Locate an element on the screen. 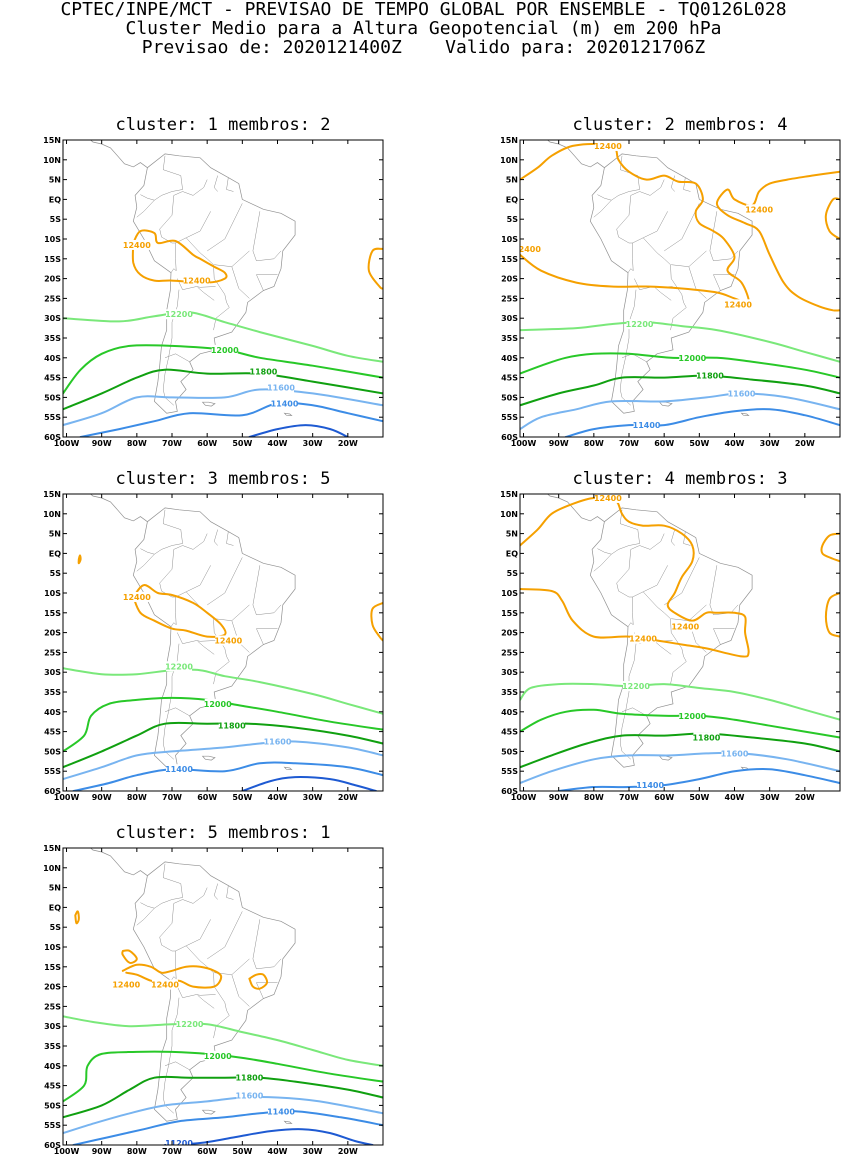  lat-tick-label: 30S is located at coordinates (509, 318).